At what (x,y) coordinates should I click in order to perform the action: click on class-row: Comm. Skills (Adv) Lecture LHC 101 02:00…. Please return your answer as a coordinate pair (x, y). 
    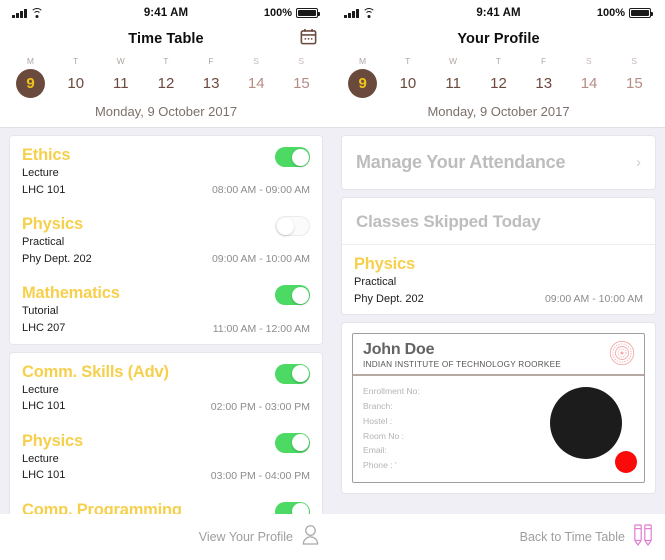
    Looking at the image, I should click on (166, 387).